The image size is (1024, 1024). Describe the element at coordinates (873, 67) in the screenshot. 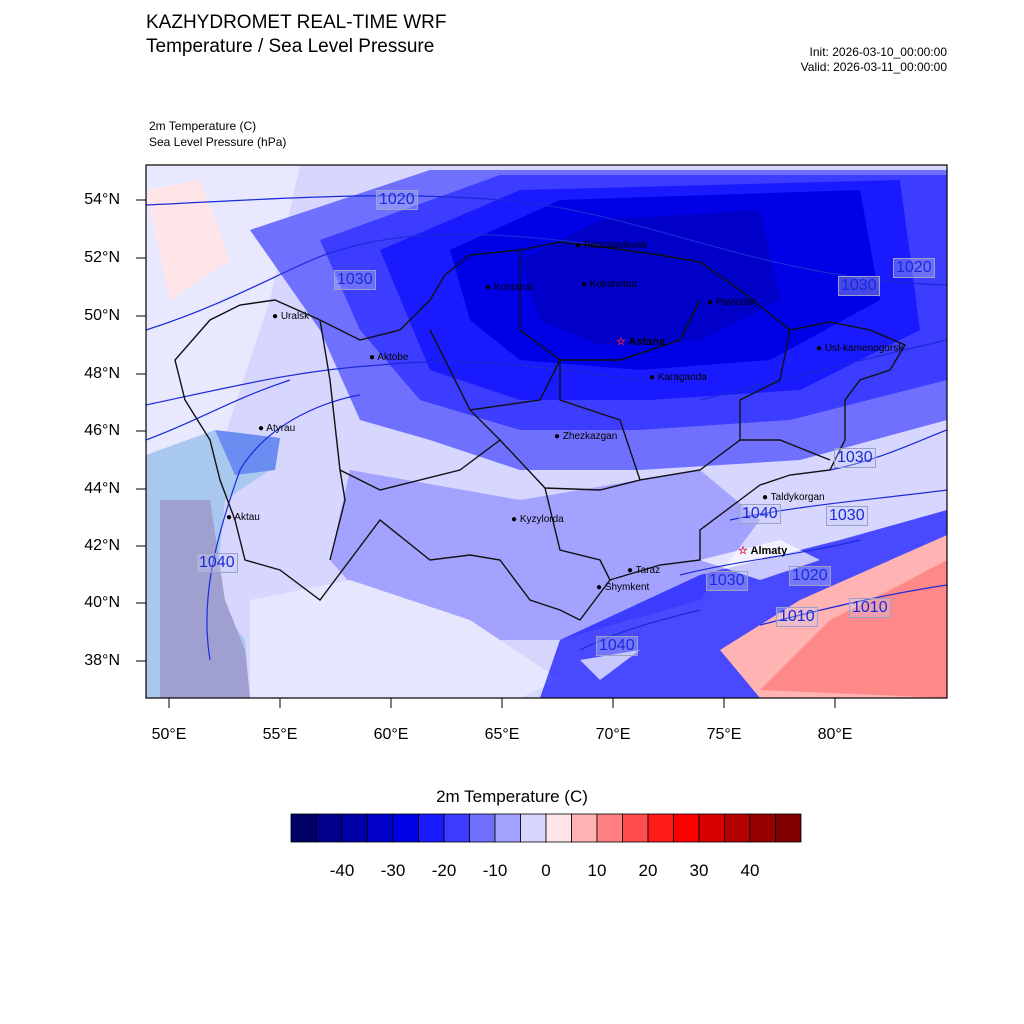

I see `valid-time: Valid: 2026-03-11_00:00:00` at that location.